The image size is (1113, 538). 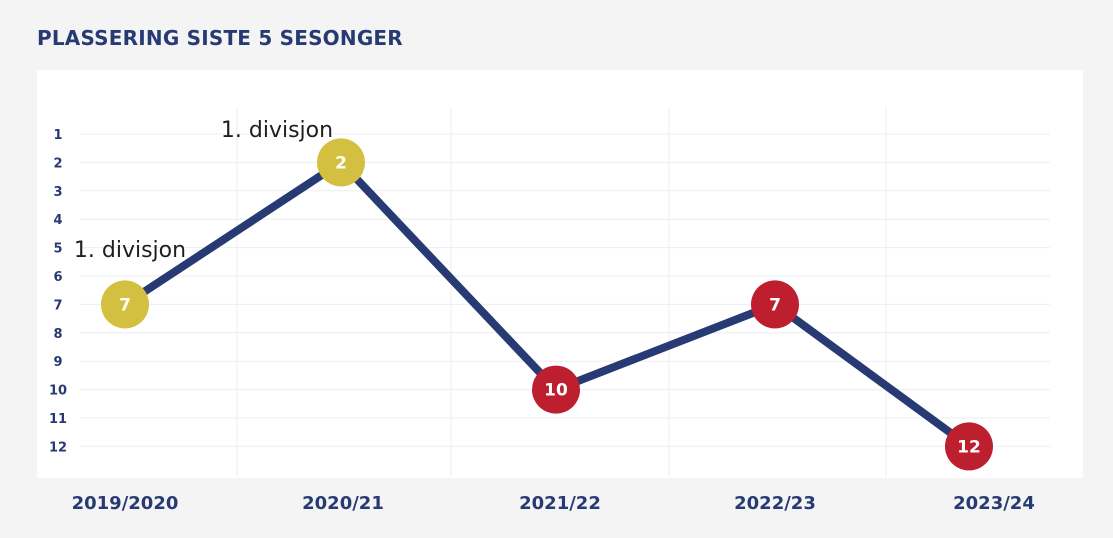 I want to click on annotations: 1. divisjon 1. divisjon, so click(x=203, y=190).